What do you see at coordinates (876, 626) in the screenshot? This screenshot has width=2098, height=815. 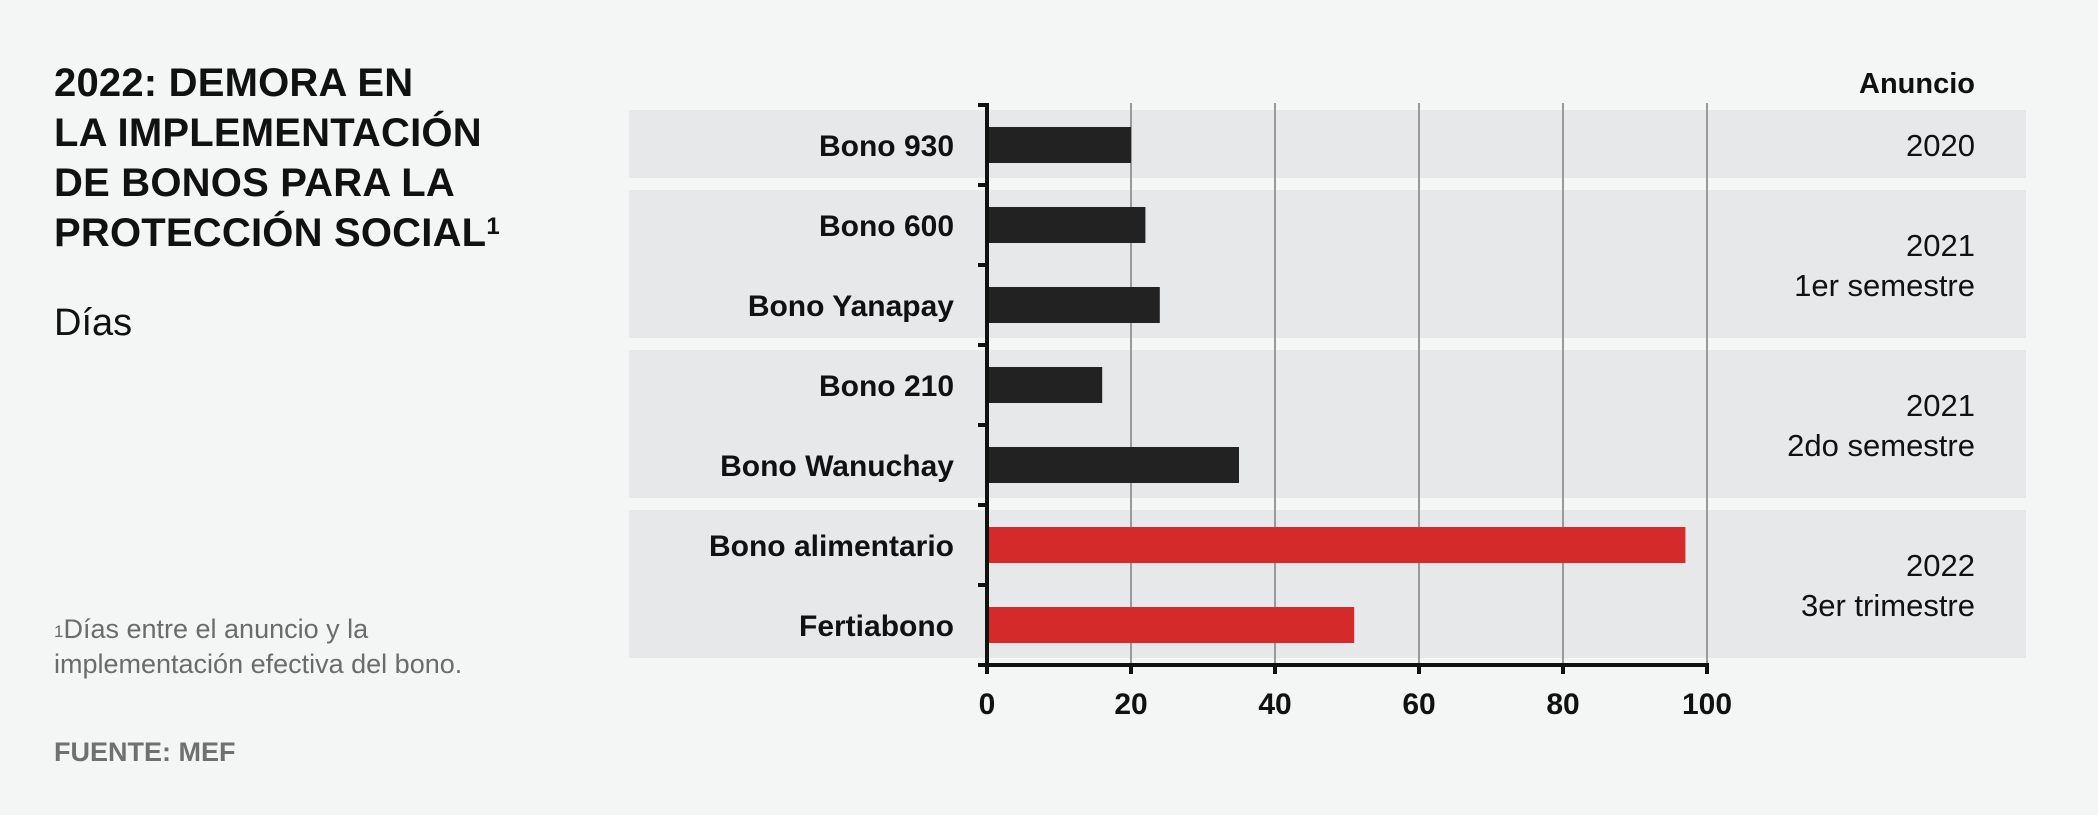 I see `category-label: Fertiabono` at bounding box center [876, 626].